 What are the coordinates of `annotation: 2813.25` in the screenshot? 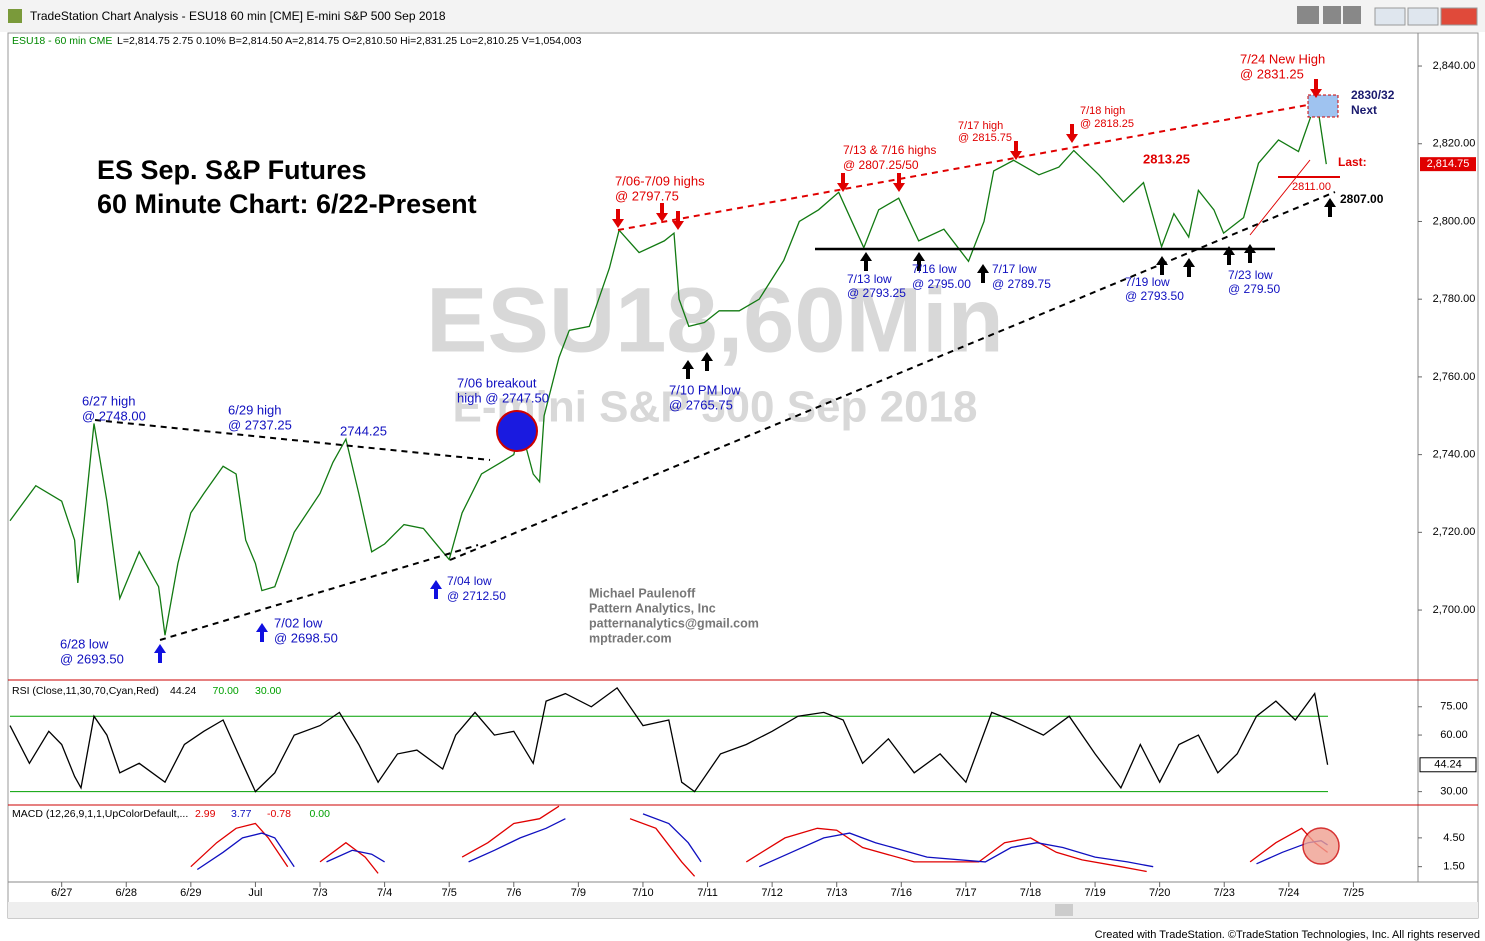 It's located at (1166, 158).